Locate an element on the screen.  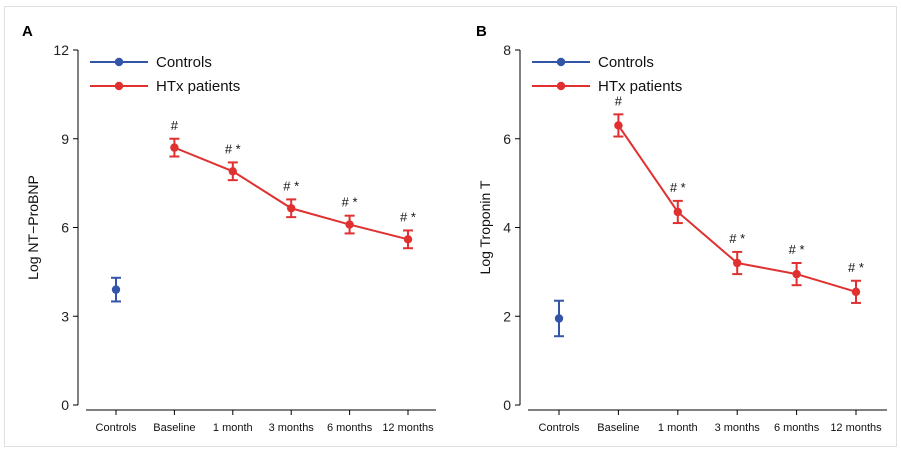
y-axis-label: Log NT−ProBNP is located at coordinates (33, 227).